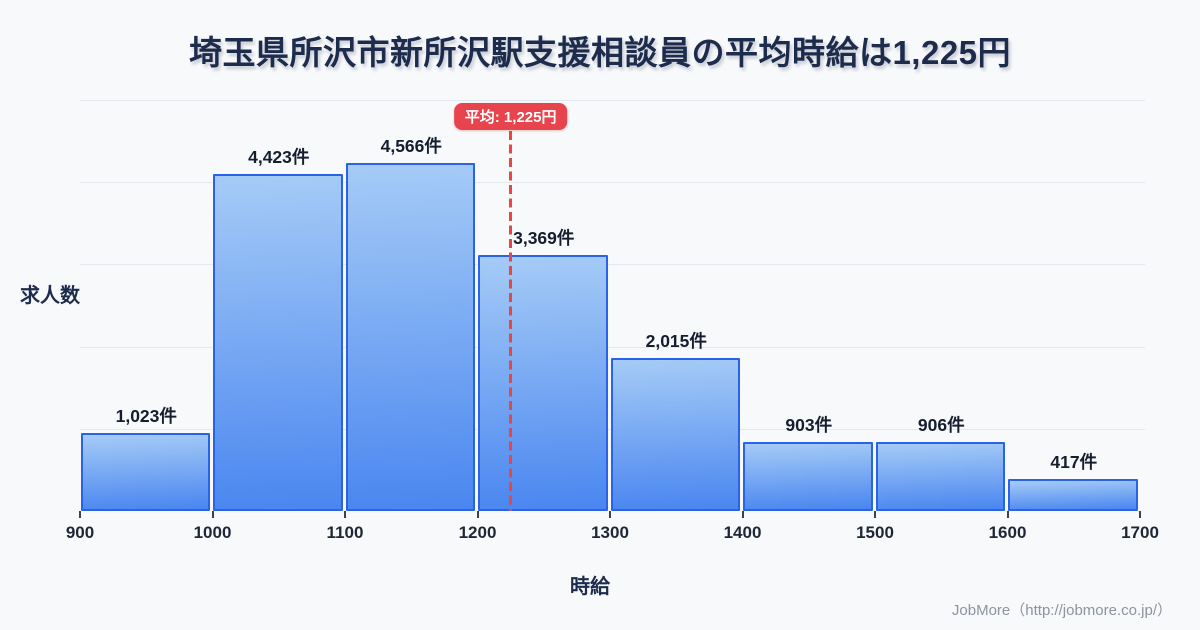 The height and width of the screenshot is (630, 1200). What do you see at coordinates (544, 237) in the screenshot?
I see `bar-value-label: 3,369件` at bounding box center [544, 237].